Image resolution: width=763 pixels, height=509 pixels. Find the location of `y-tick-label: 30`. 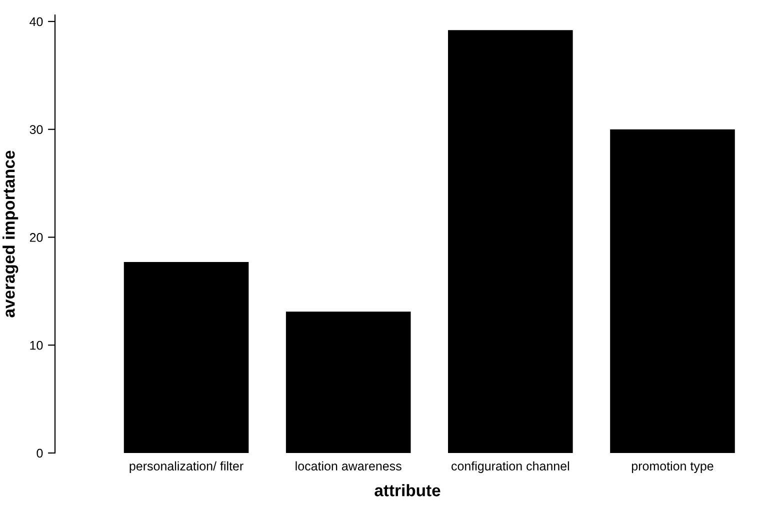

y-tick-label: 30 is located at coordinates (36, 129).